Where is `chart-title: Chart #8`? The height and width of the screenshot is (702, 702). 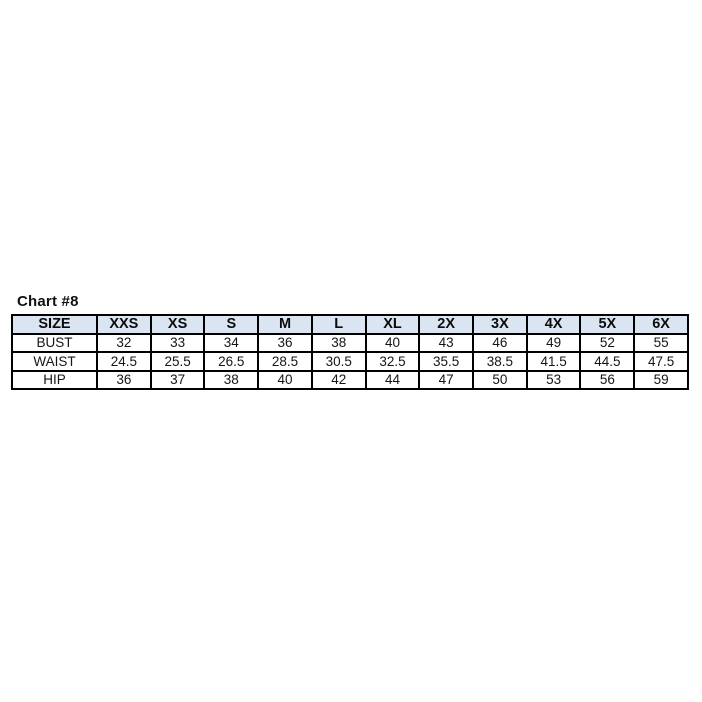 chart-title: Chart #8 is located at coordinates (48, 301).